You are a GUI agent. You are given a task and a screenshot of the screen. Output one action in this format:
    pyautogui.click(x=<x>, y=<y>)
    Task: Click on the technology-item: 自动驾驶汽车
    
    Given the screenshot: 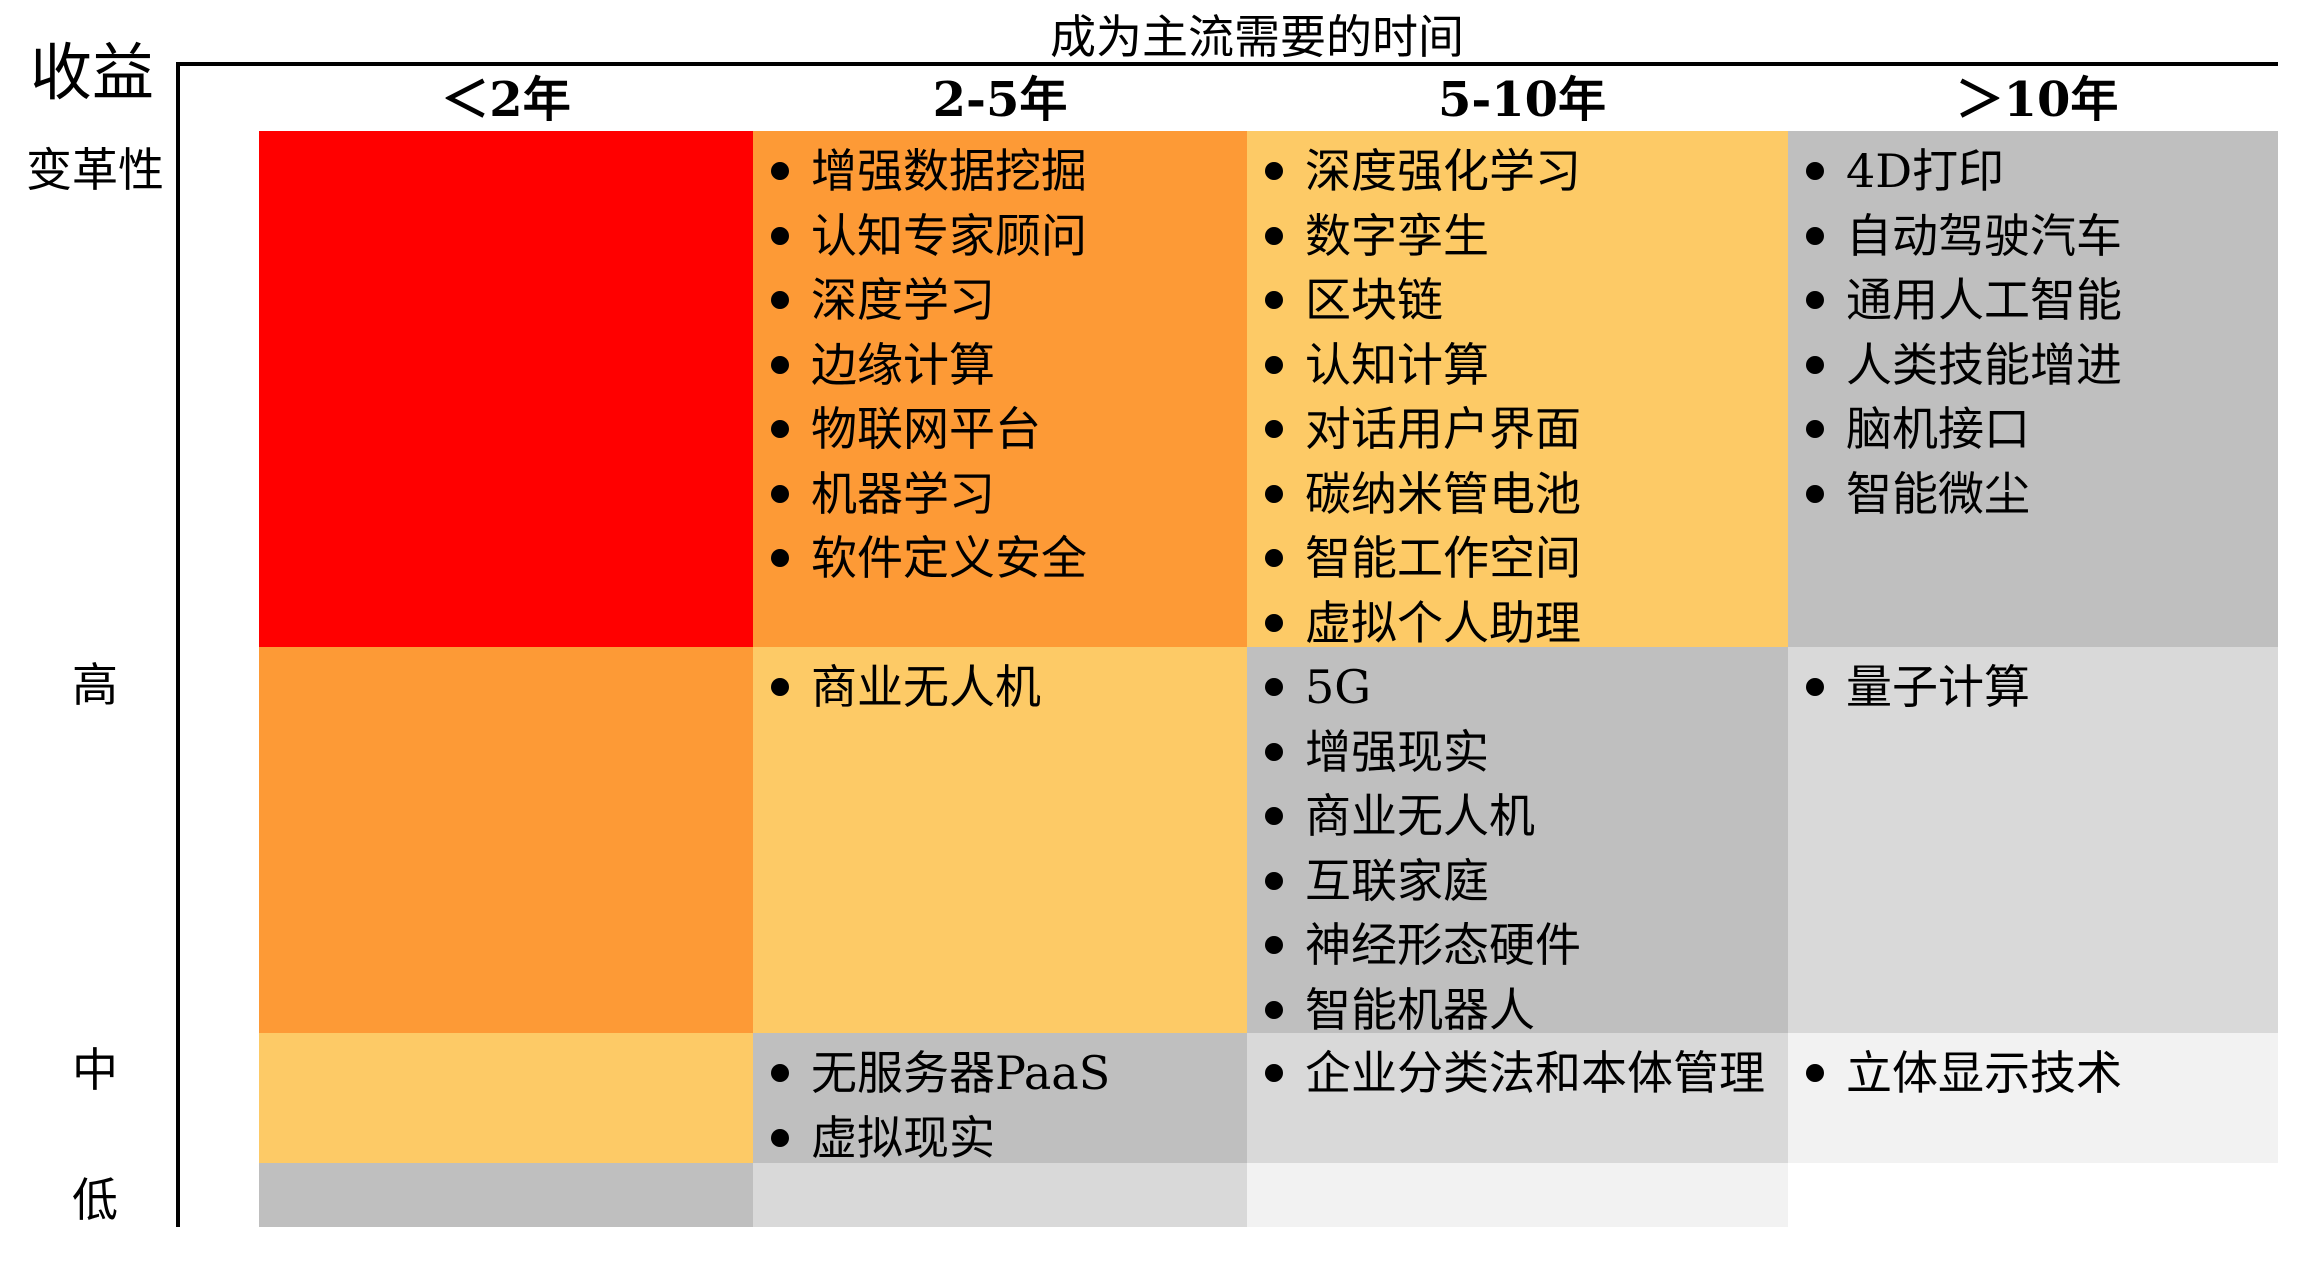 What is the action you would take?
    pyautogui.click(x=2037, y=236)
    